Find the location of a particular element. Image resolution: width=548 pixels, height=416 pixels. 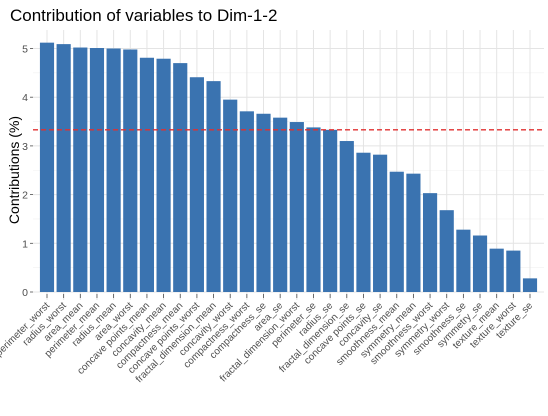

y-tick-label: 2 is located at coordinates (25, 196).